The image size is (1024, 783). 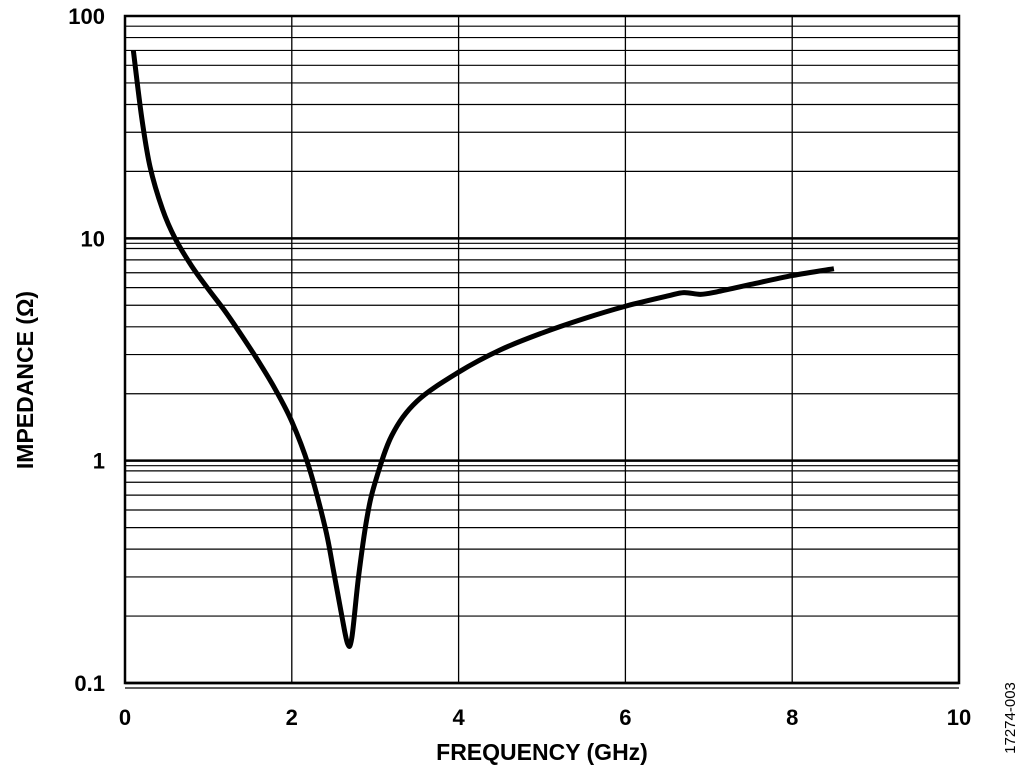 I want to click on x-tick-label: 4, so click(x=458, y=717).